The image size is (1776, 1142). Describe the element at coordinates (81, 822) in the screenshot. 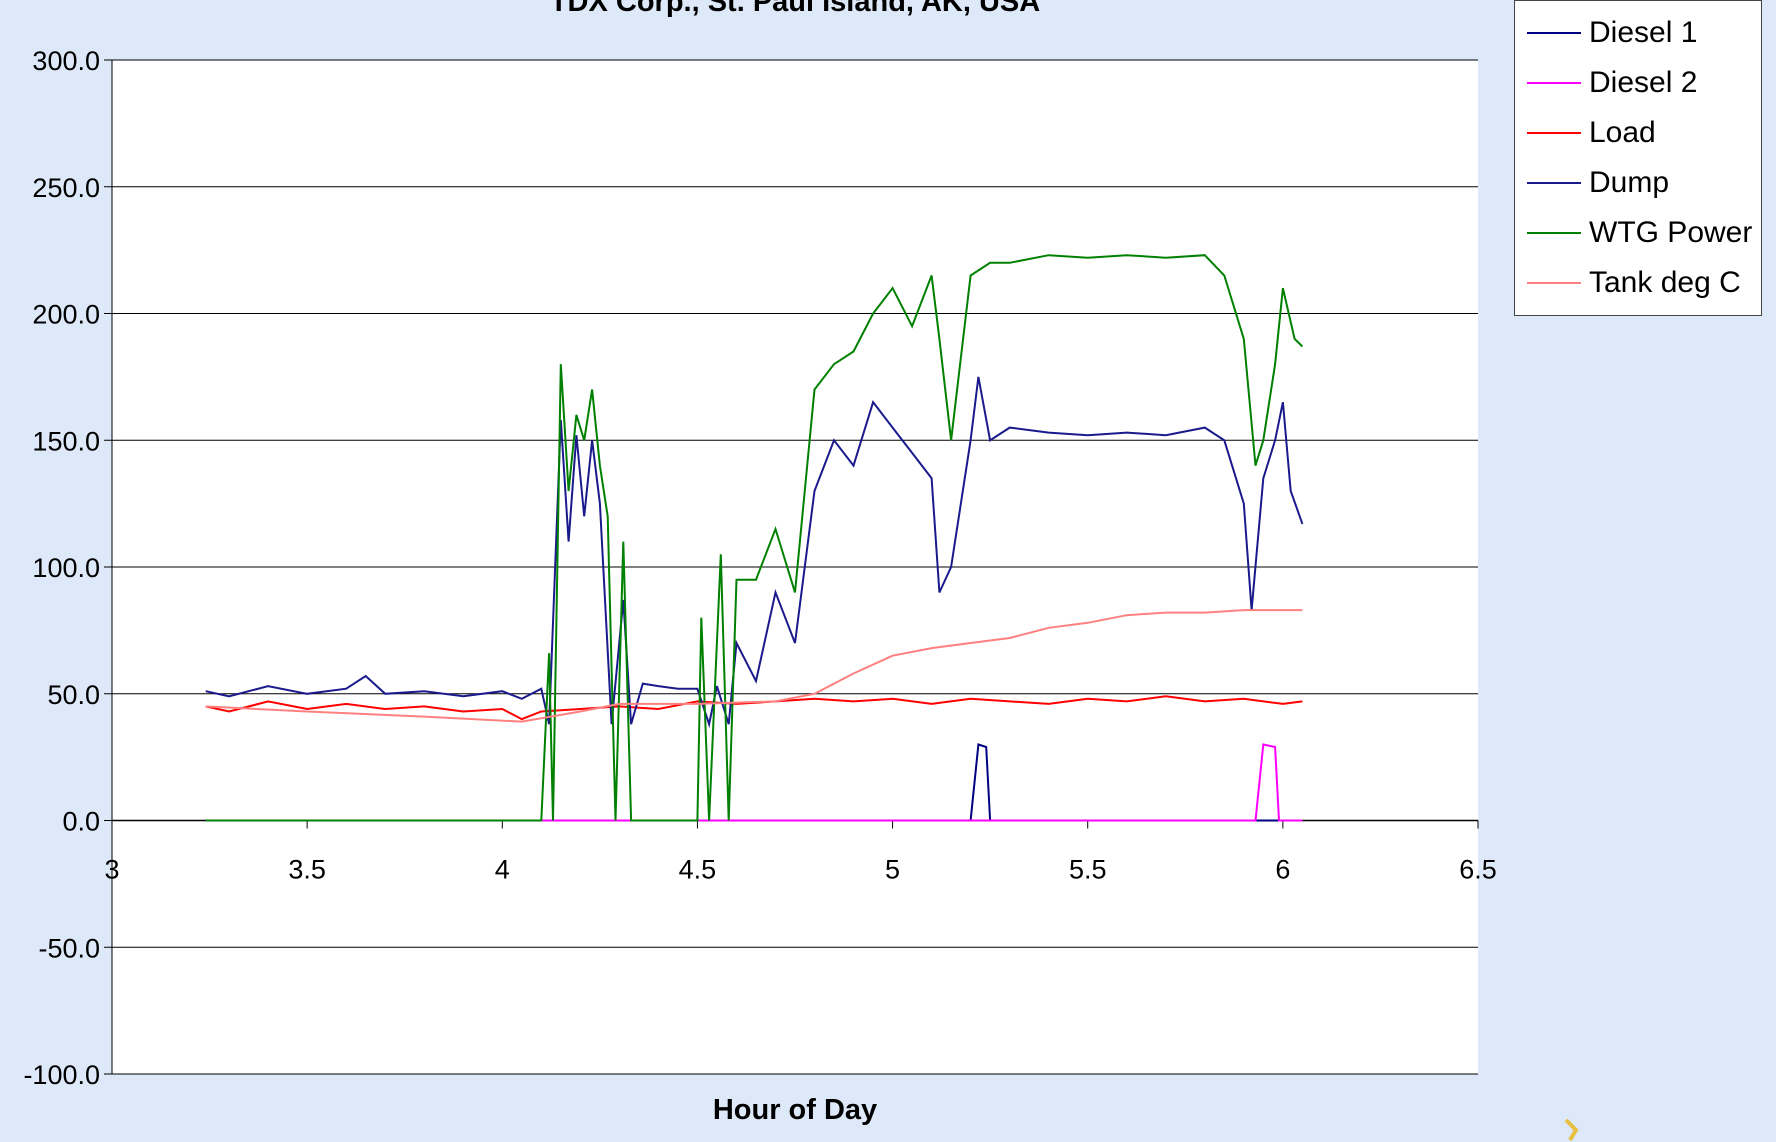

I see `y-tick-label-6: 0.0` at that location.